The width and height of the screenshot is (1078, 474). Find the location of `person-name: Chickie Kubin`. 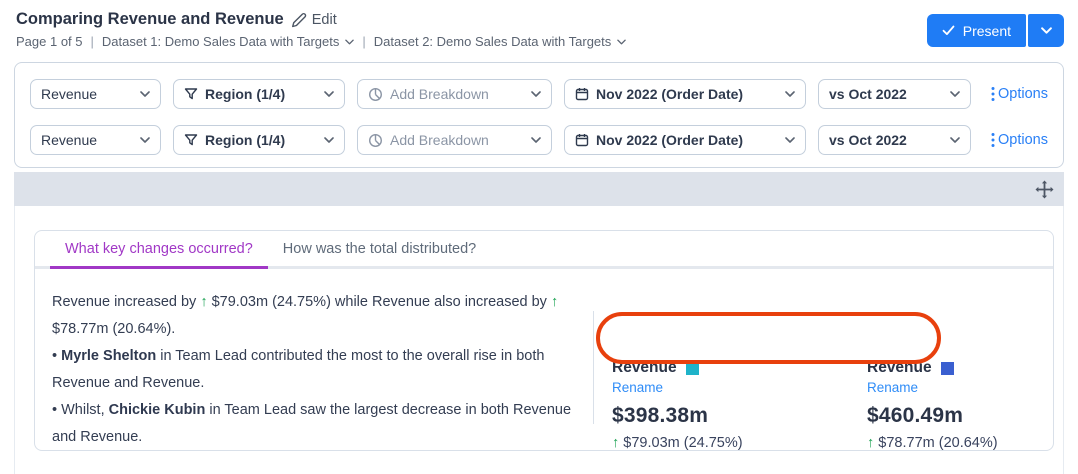

person-name: Chickie Kubin is located at coordinates (157, 410).